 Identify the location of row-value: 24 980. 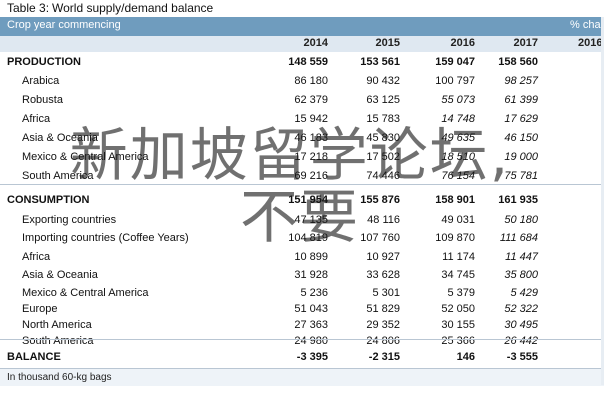
(311, 341).